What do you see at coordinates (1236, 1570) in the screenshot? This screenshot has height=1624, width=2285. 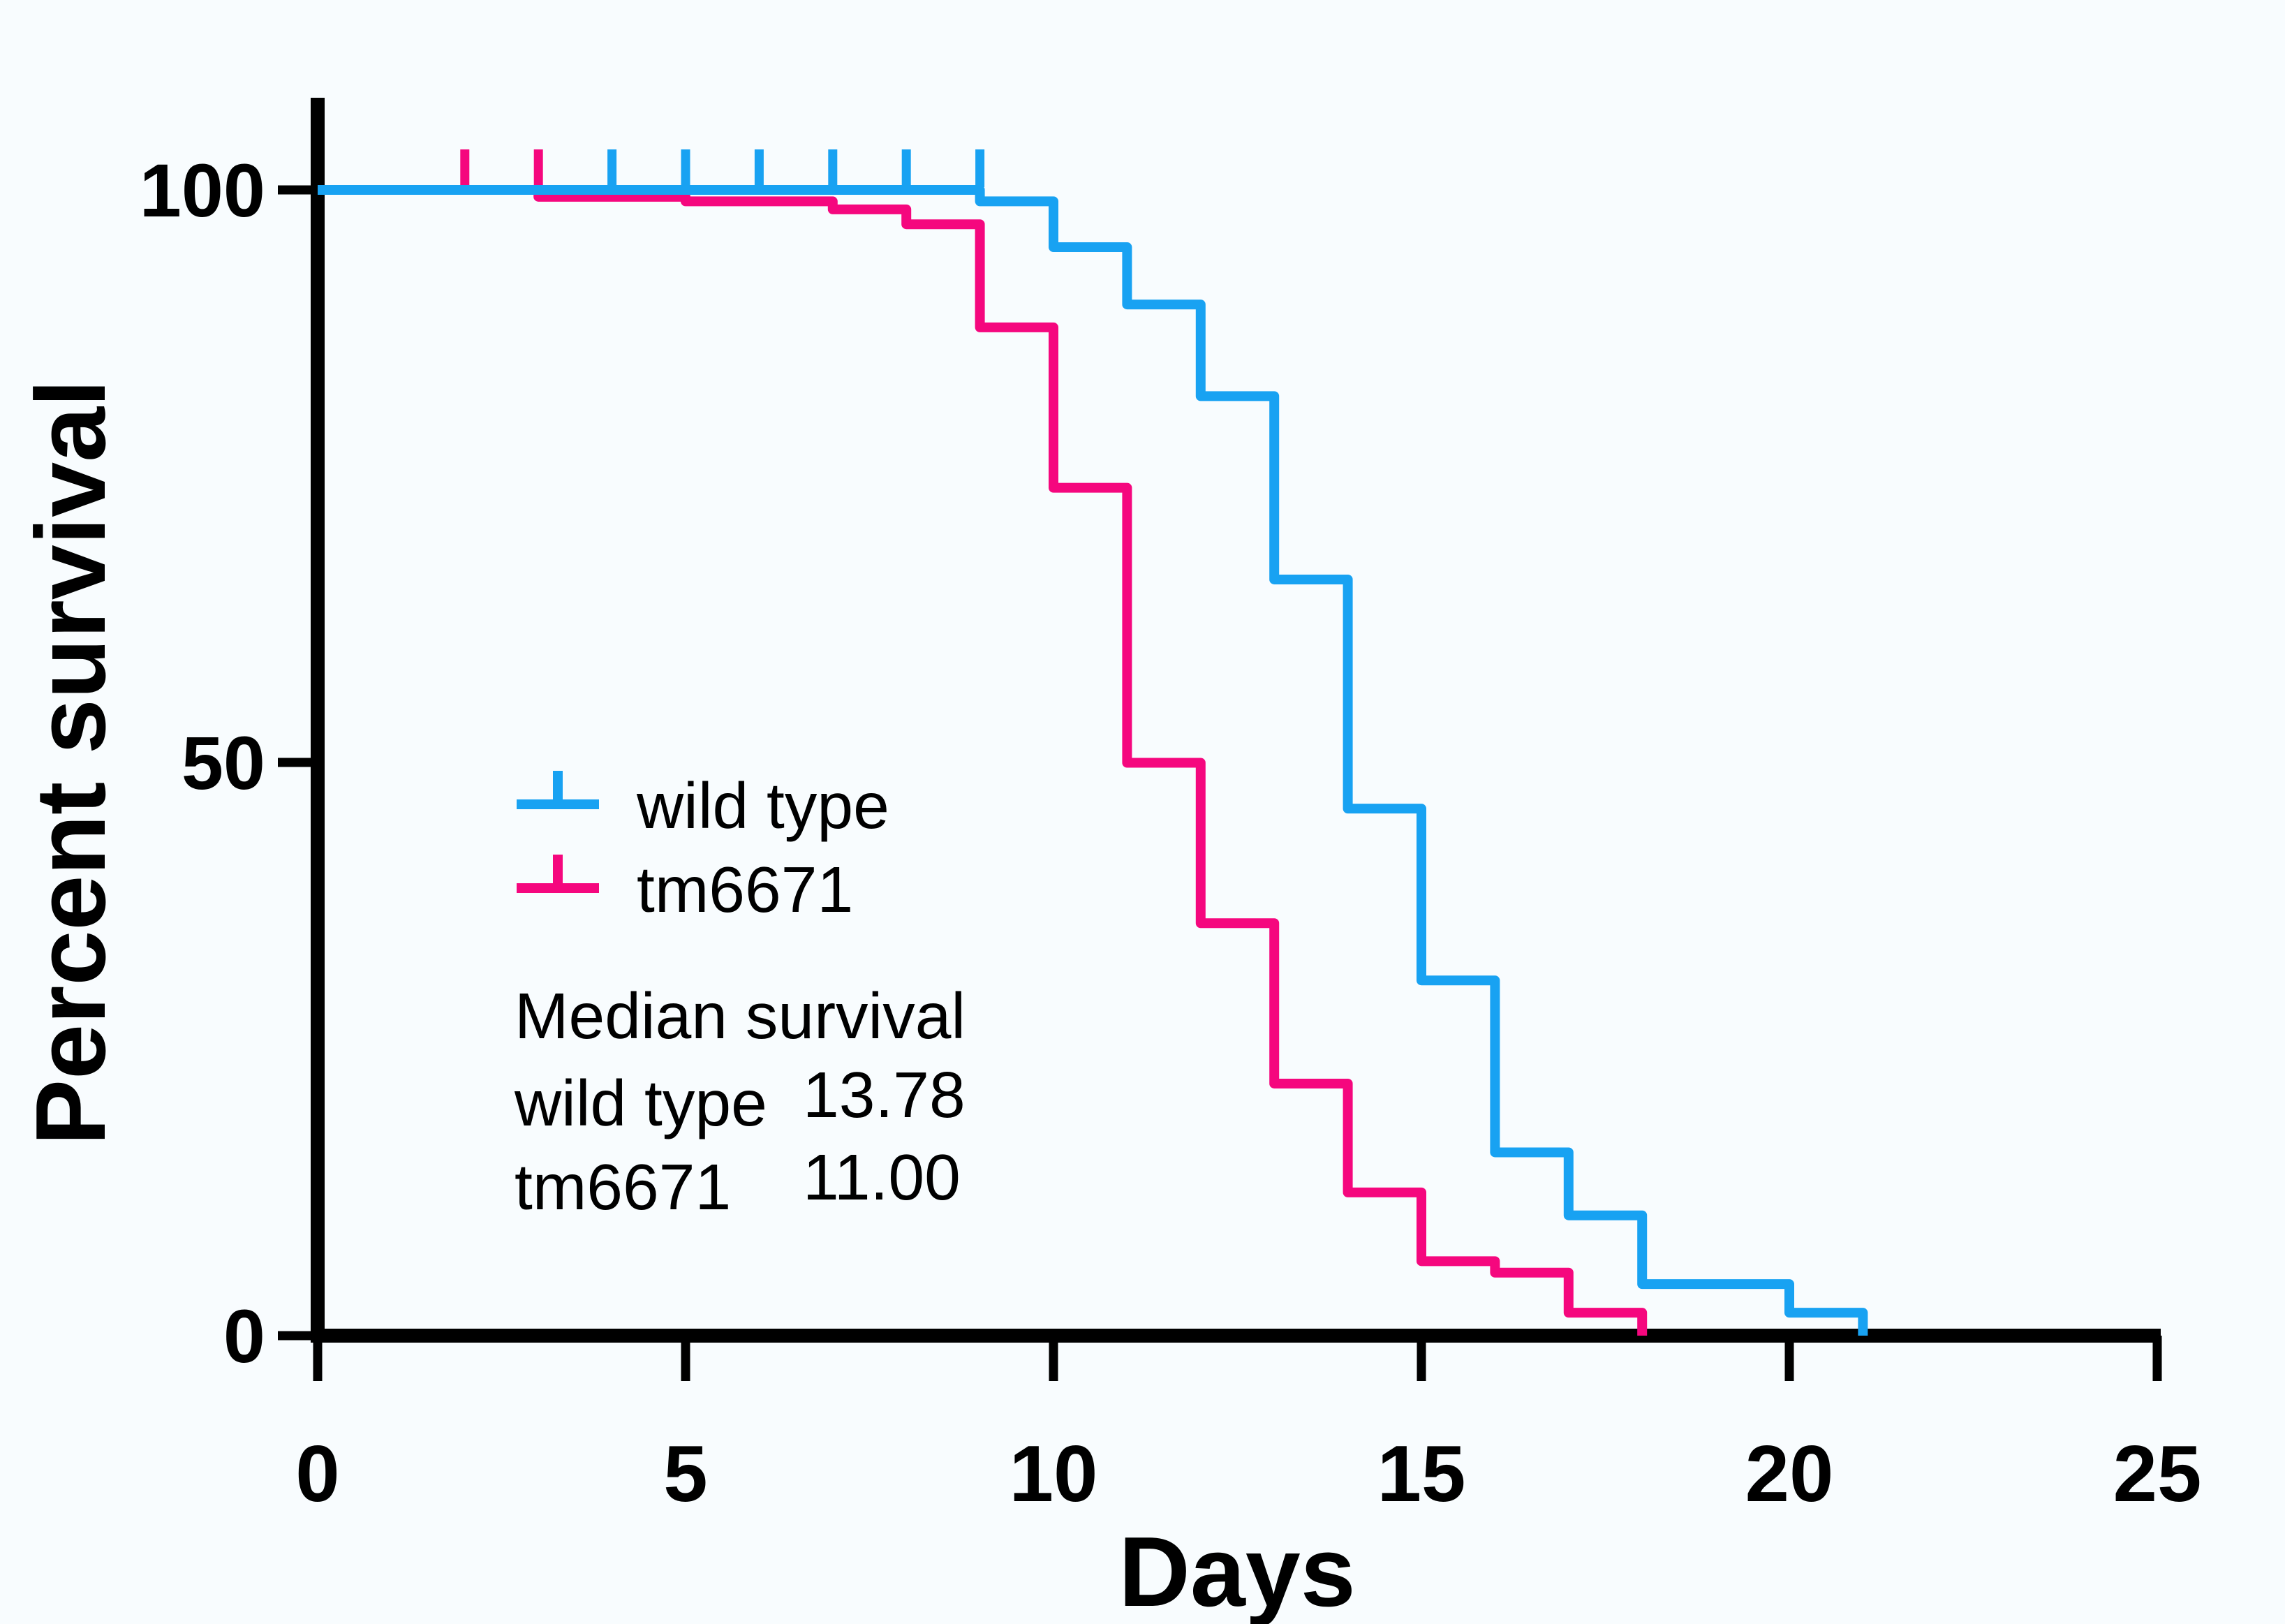 I see `x-axis-title: Days` at bounding box center [1236, 1570].